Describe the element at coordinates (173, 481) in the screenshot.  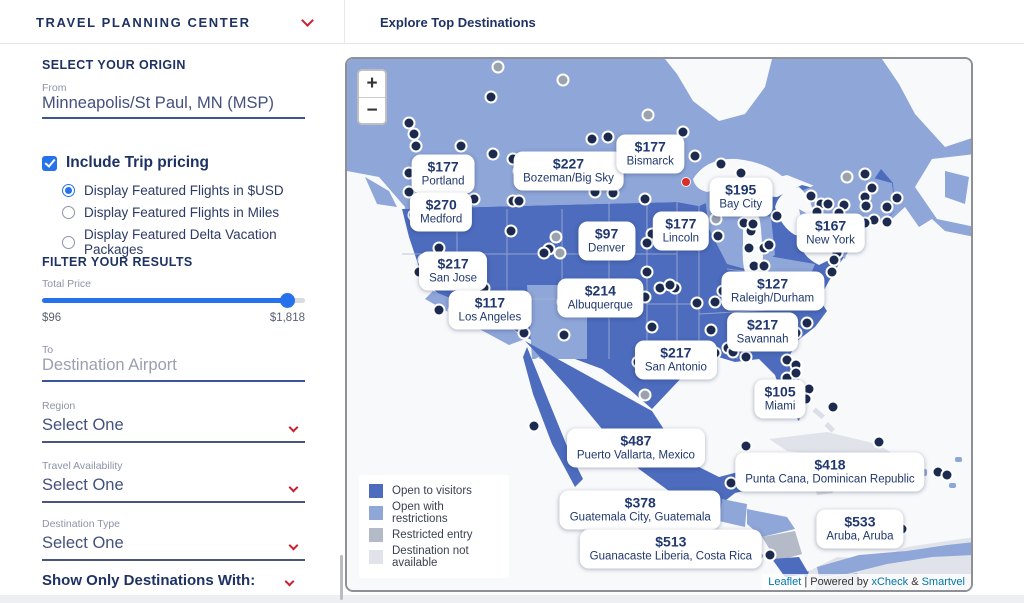
I see `select-travel-availability: Travel Availability Select One` at that location.